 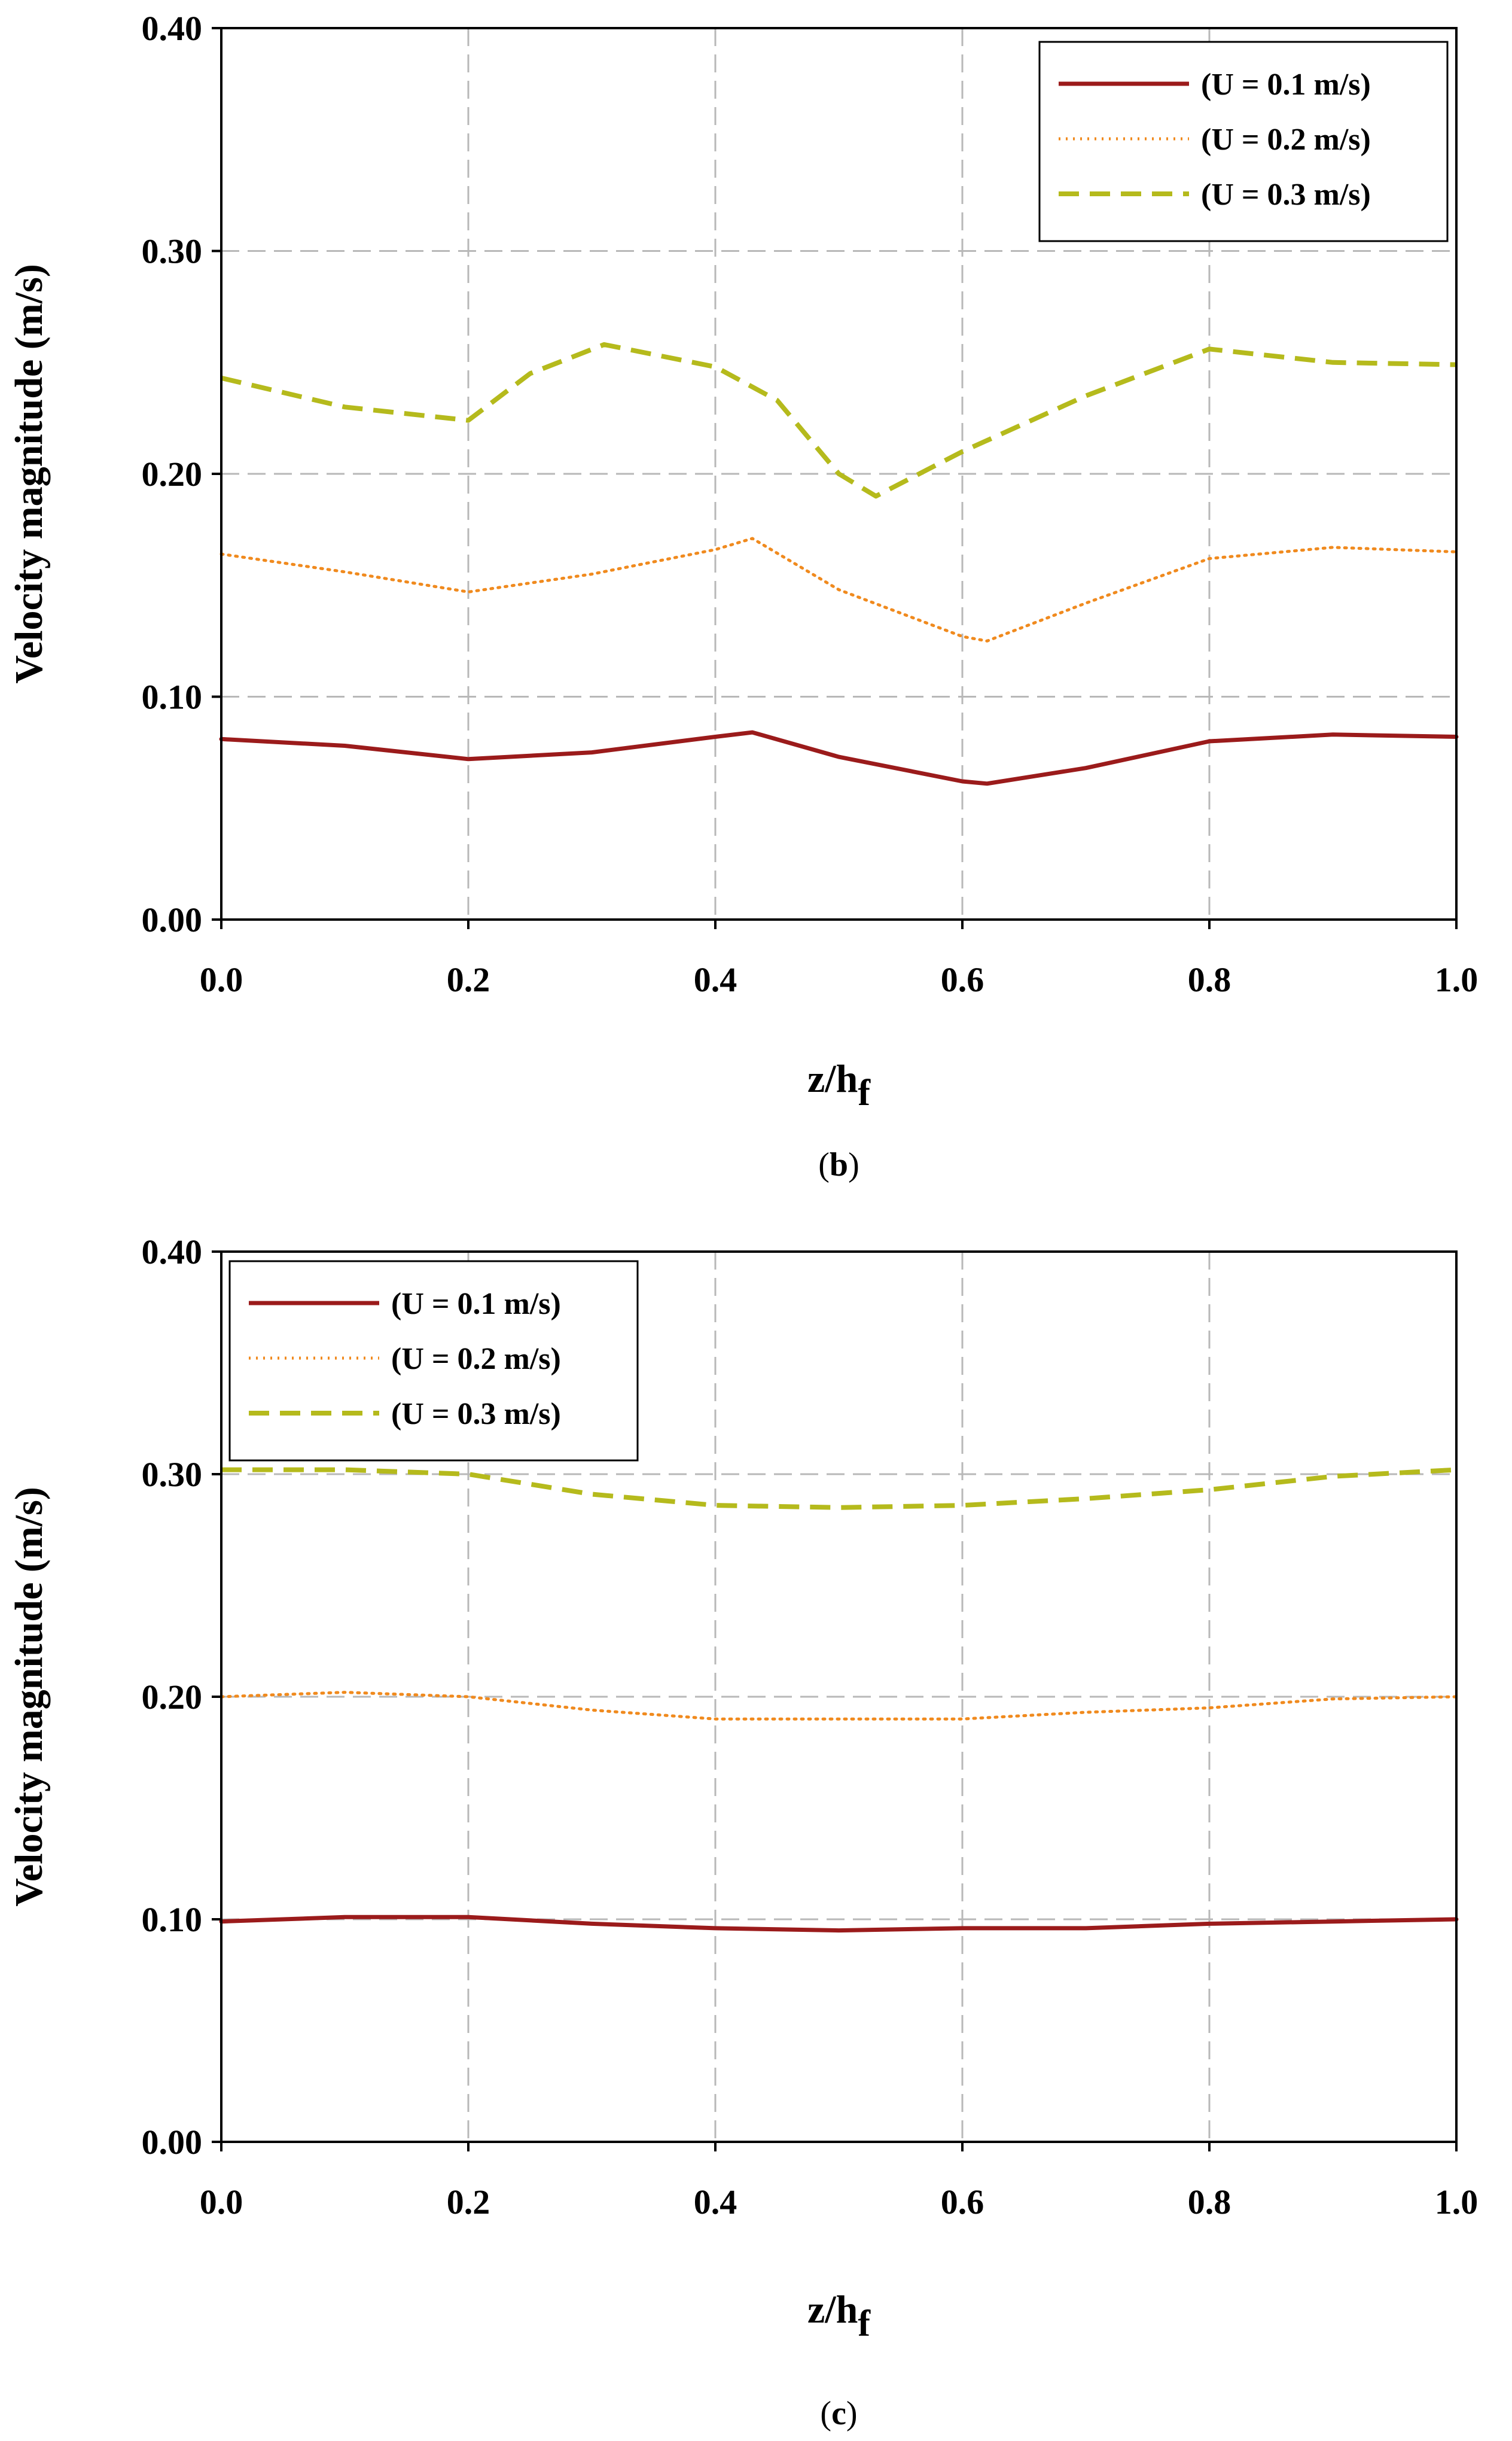 I want to click on chart-b-x-axis-label-main: z/h, so click(x=832, y=1079).